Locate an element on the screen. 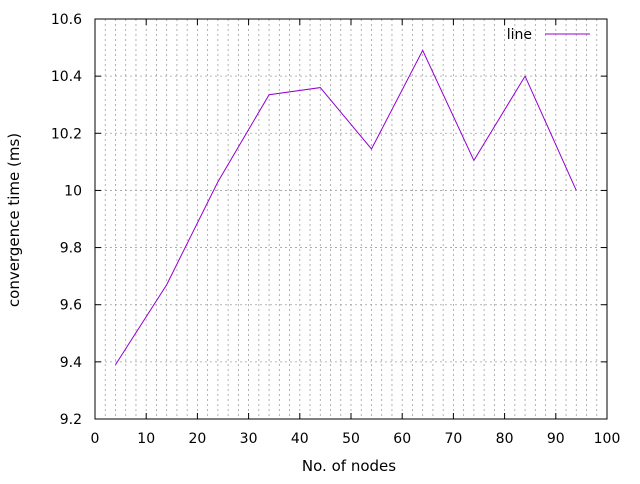 This screenshot has height=484, width=640. x-tick-label: 60 is located at coordinates (402, 439).